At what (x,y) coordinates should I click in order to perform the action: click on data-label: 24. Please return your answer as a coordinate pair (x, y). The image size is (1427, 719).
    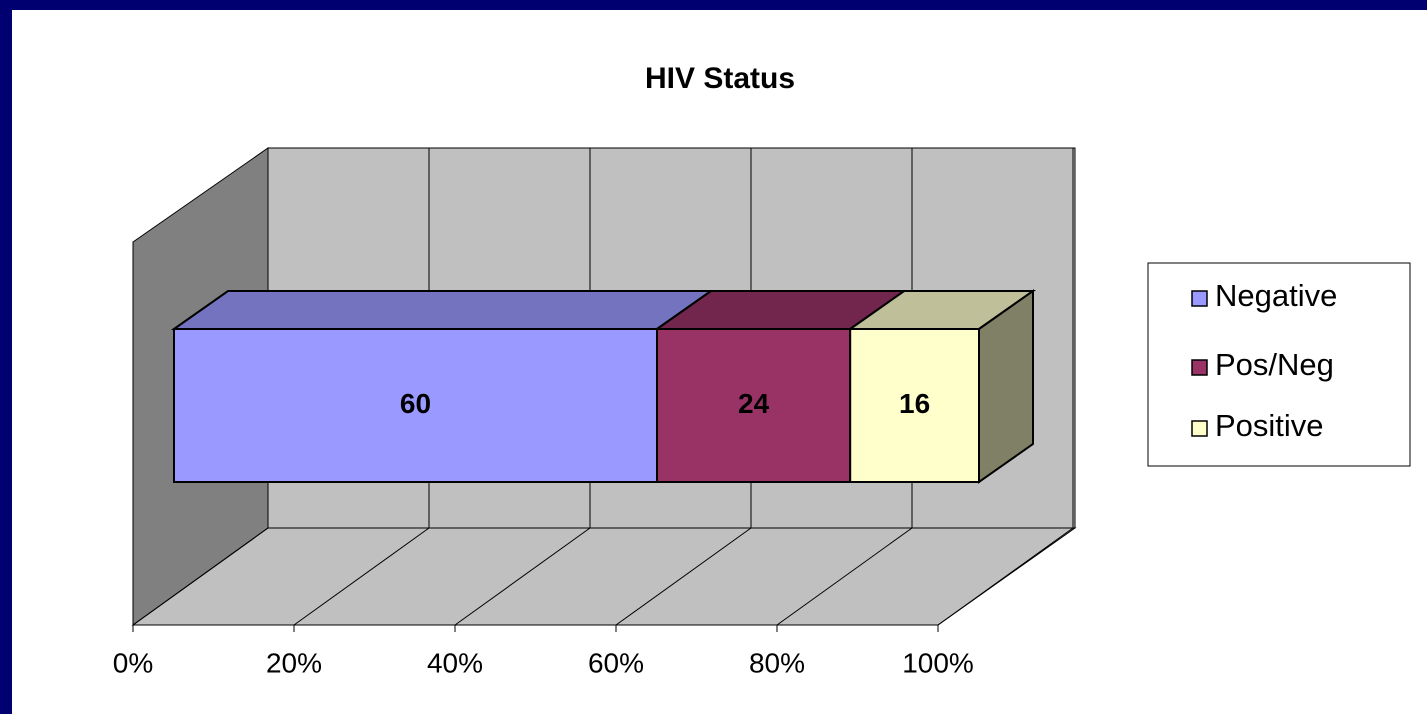
    Looking at the image, I should click on (754, 403).